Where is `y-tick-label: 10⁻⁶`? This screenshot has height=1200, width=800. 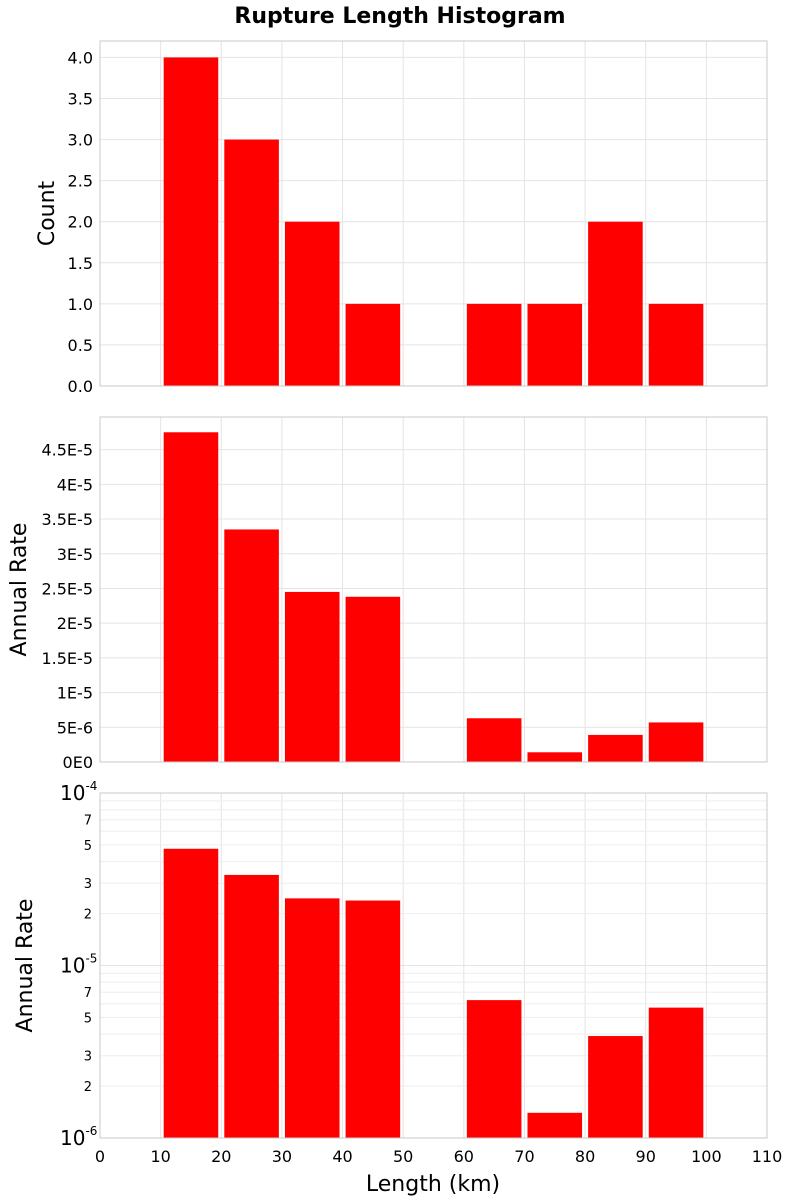
y-tick-label: 10⁻⁶ is located at coordinates (78, 1137).